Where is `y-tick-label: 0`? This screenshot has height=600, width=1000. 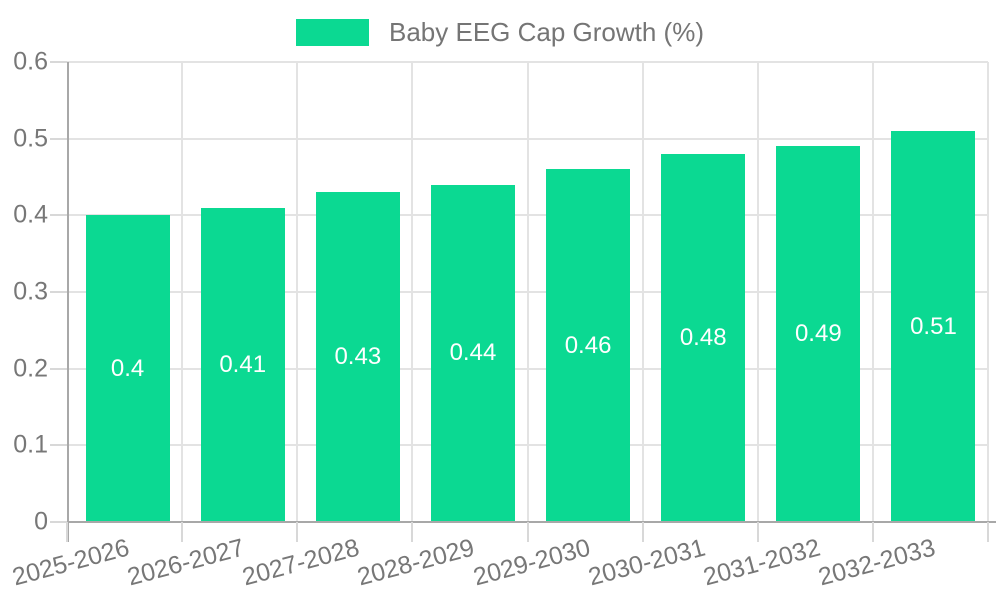 y-tick-label: 0 is located at coordinates (41, 521).